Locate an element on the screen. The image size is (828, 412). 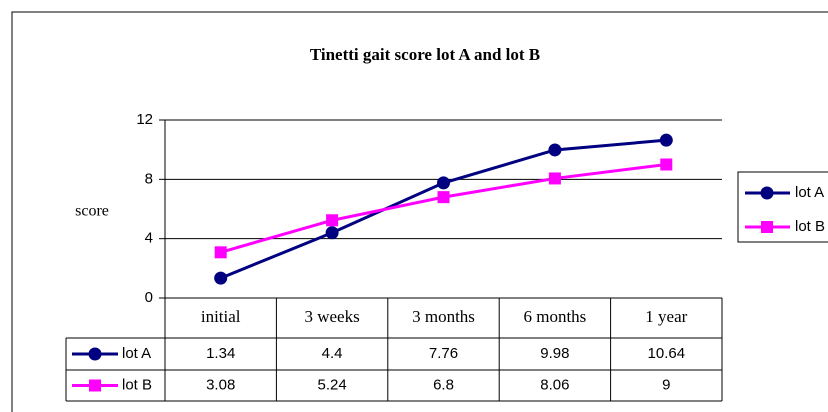
table-value: 1.34 is located at coordinates (220, 353).